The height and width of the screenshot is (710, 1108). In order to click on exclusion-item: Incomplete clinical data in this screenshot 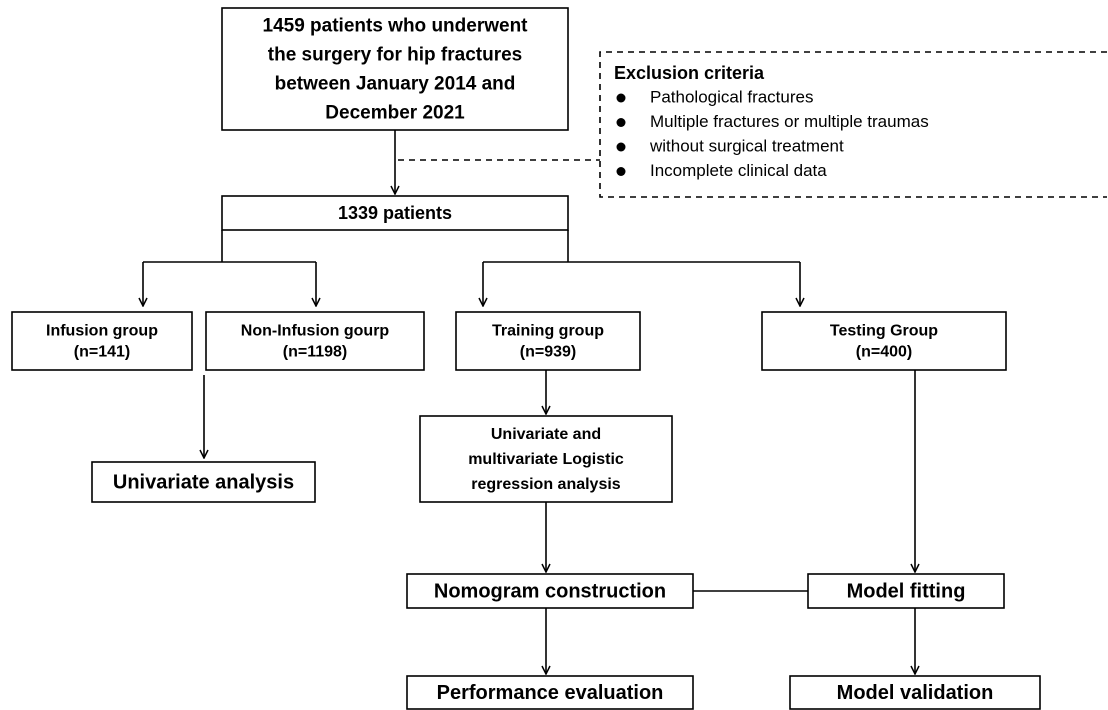, I will do `click(738, 170)`.